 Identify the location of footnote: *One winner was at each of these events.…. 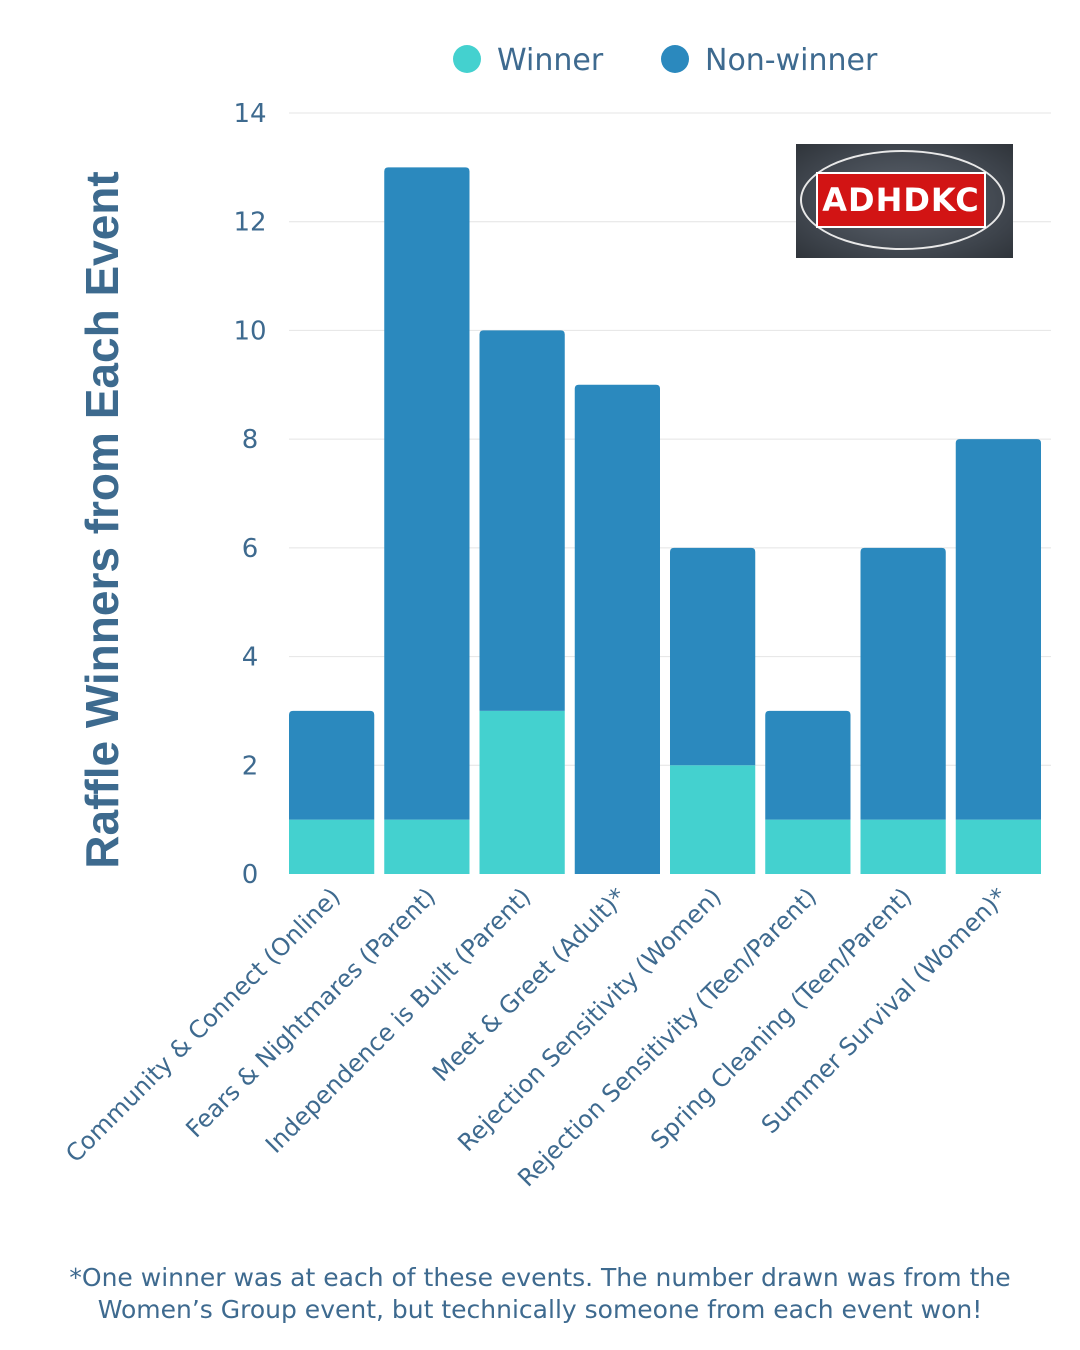
(540, 1294).